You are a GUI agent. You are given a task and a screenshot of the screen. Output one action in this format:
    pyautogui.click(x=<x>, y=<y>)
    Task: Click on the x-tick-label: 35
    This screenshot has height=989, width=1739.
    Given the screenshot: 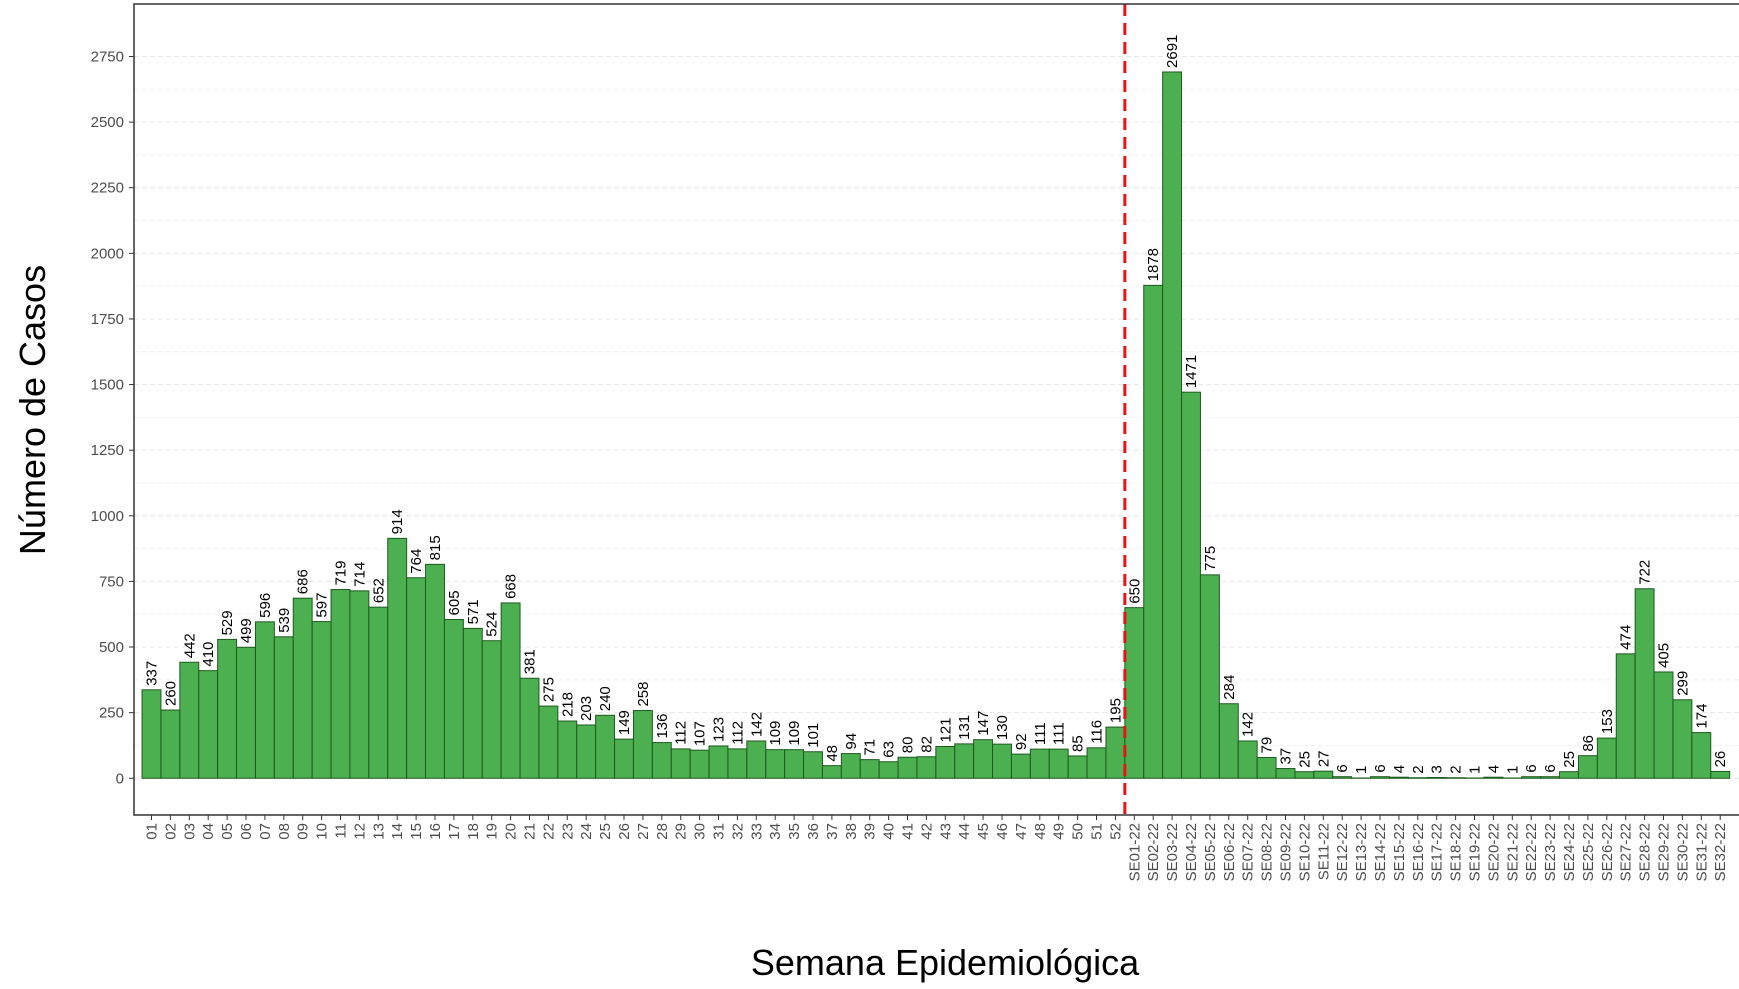 What is the action you would take?
    pyautogui.click(x=794, y=831)
    